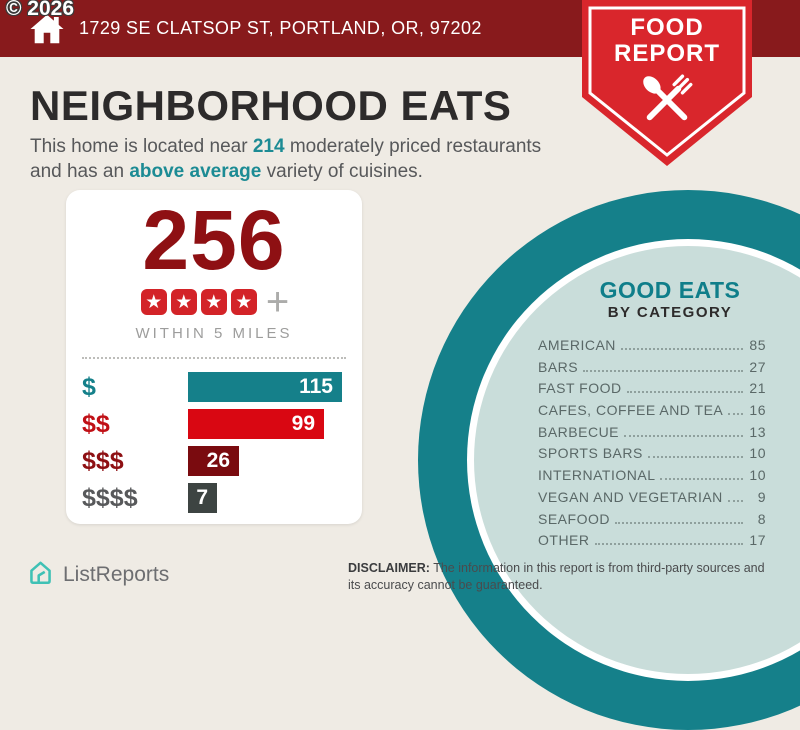  I want to click on food-report-badge: FOOD REPORT, so click(667, 84).